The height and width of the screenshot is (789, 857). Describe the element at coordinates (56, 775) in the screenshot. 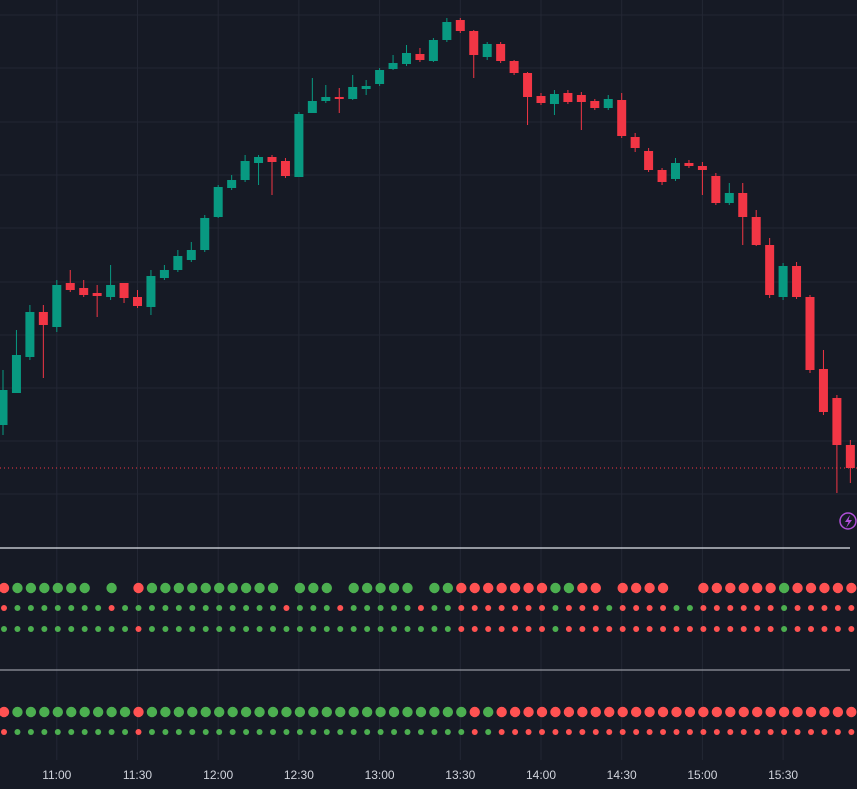

I see `x-tick-label: 11:00` at that location.